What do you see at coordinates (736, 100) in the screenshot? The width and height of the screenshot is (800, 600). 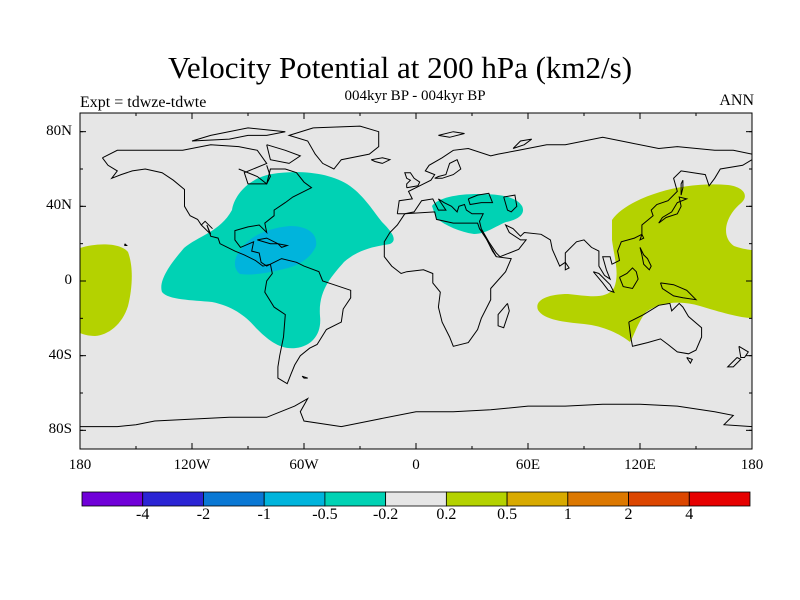 I see `season-label: ANN` at bounding box center [736, 100].